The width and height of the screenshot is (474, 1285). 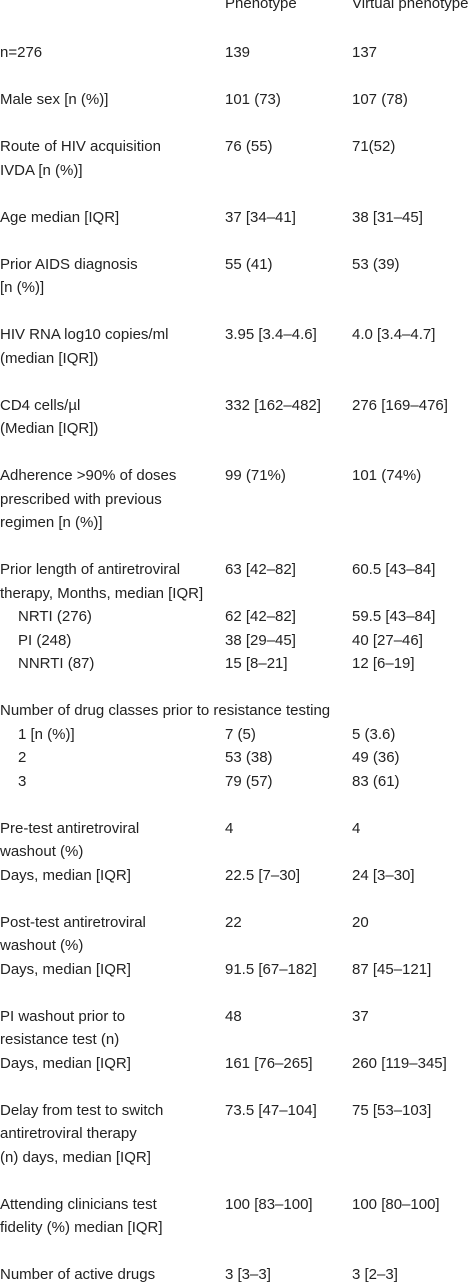 What do you see at coordinates (248, 1274) in the screenshot?
I see `phenotype-value: 3 [3–3]` at bounding box center [248, 1274].